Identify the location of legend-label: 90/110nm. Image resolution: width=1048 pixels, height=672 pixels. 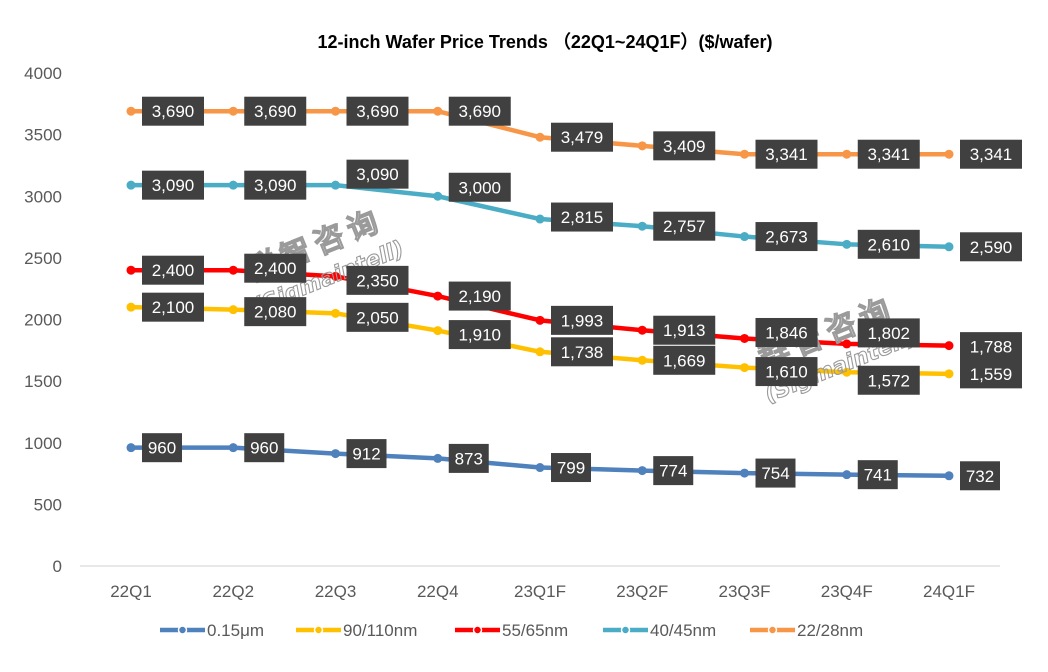
(380, 630).